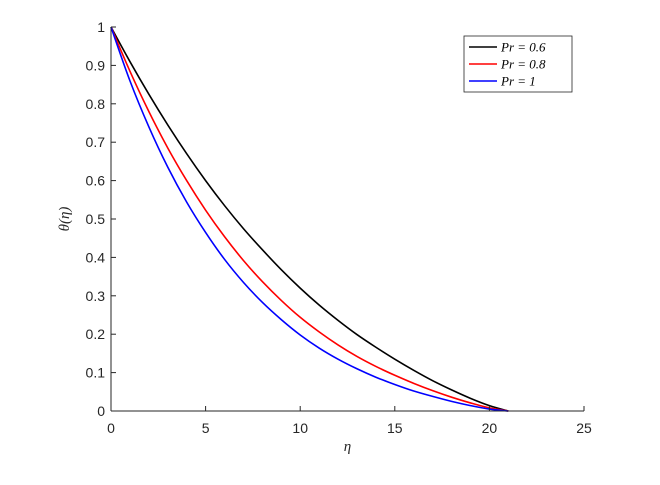  Describe the element at coordinates (347, 447) in the screenshot. I see `x-axis-label: η` at that location.